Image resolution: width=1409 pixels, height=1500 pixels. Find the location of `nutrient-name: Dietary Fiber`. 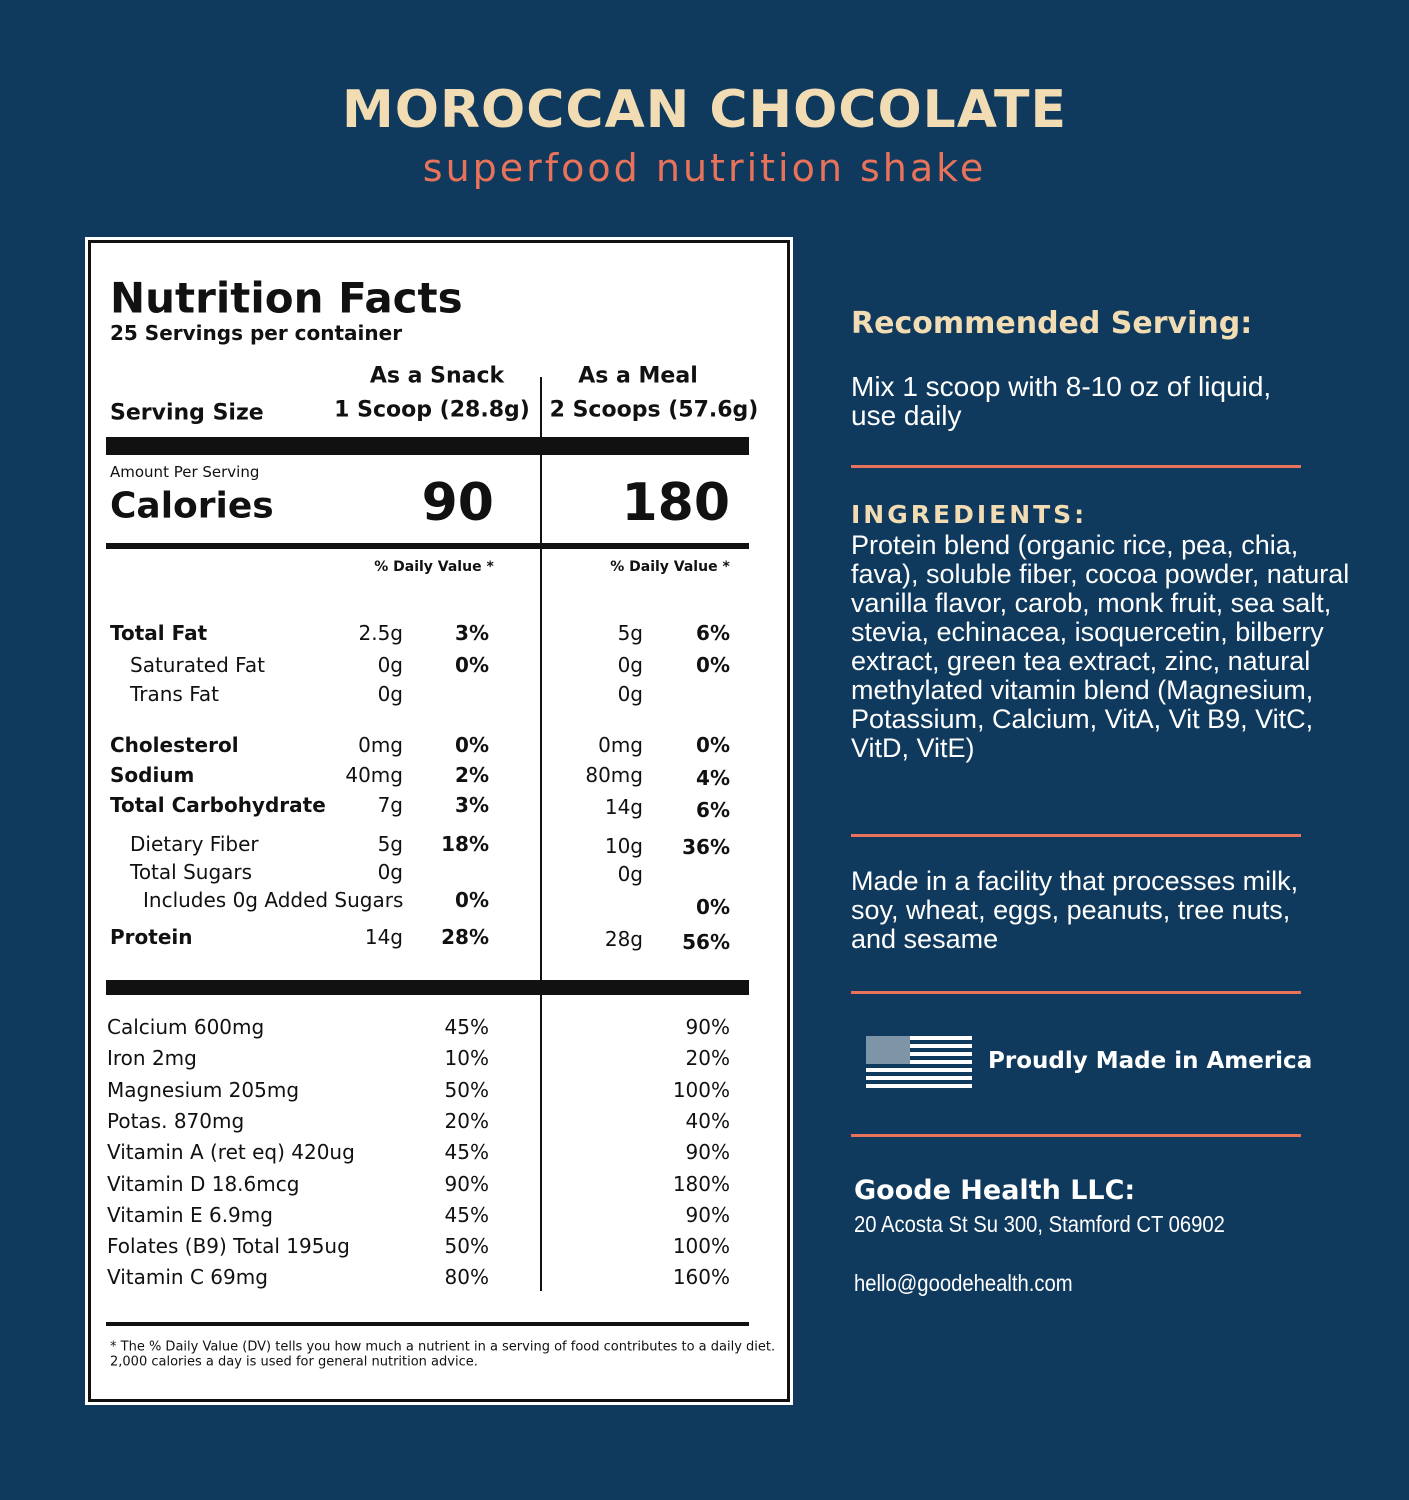

nutrient-name: Dietary Fiber is located at coordinates (194, 844).